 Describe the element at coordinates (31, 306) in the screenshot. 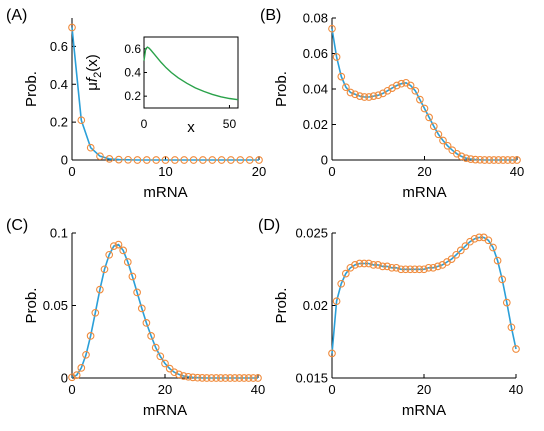

I see `panel-c-y-axis-label: Prob.` at that location.